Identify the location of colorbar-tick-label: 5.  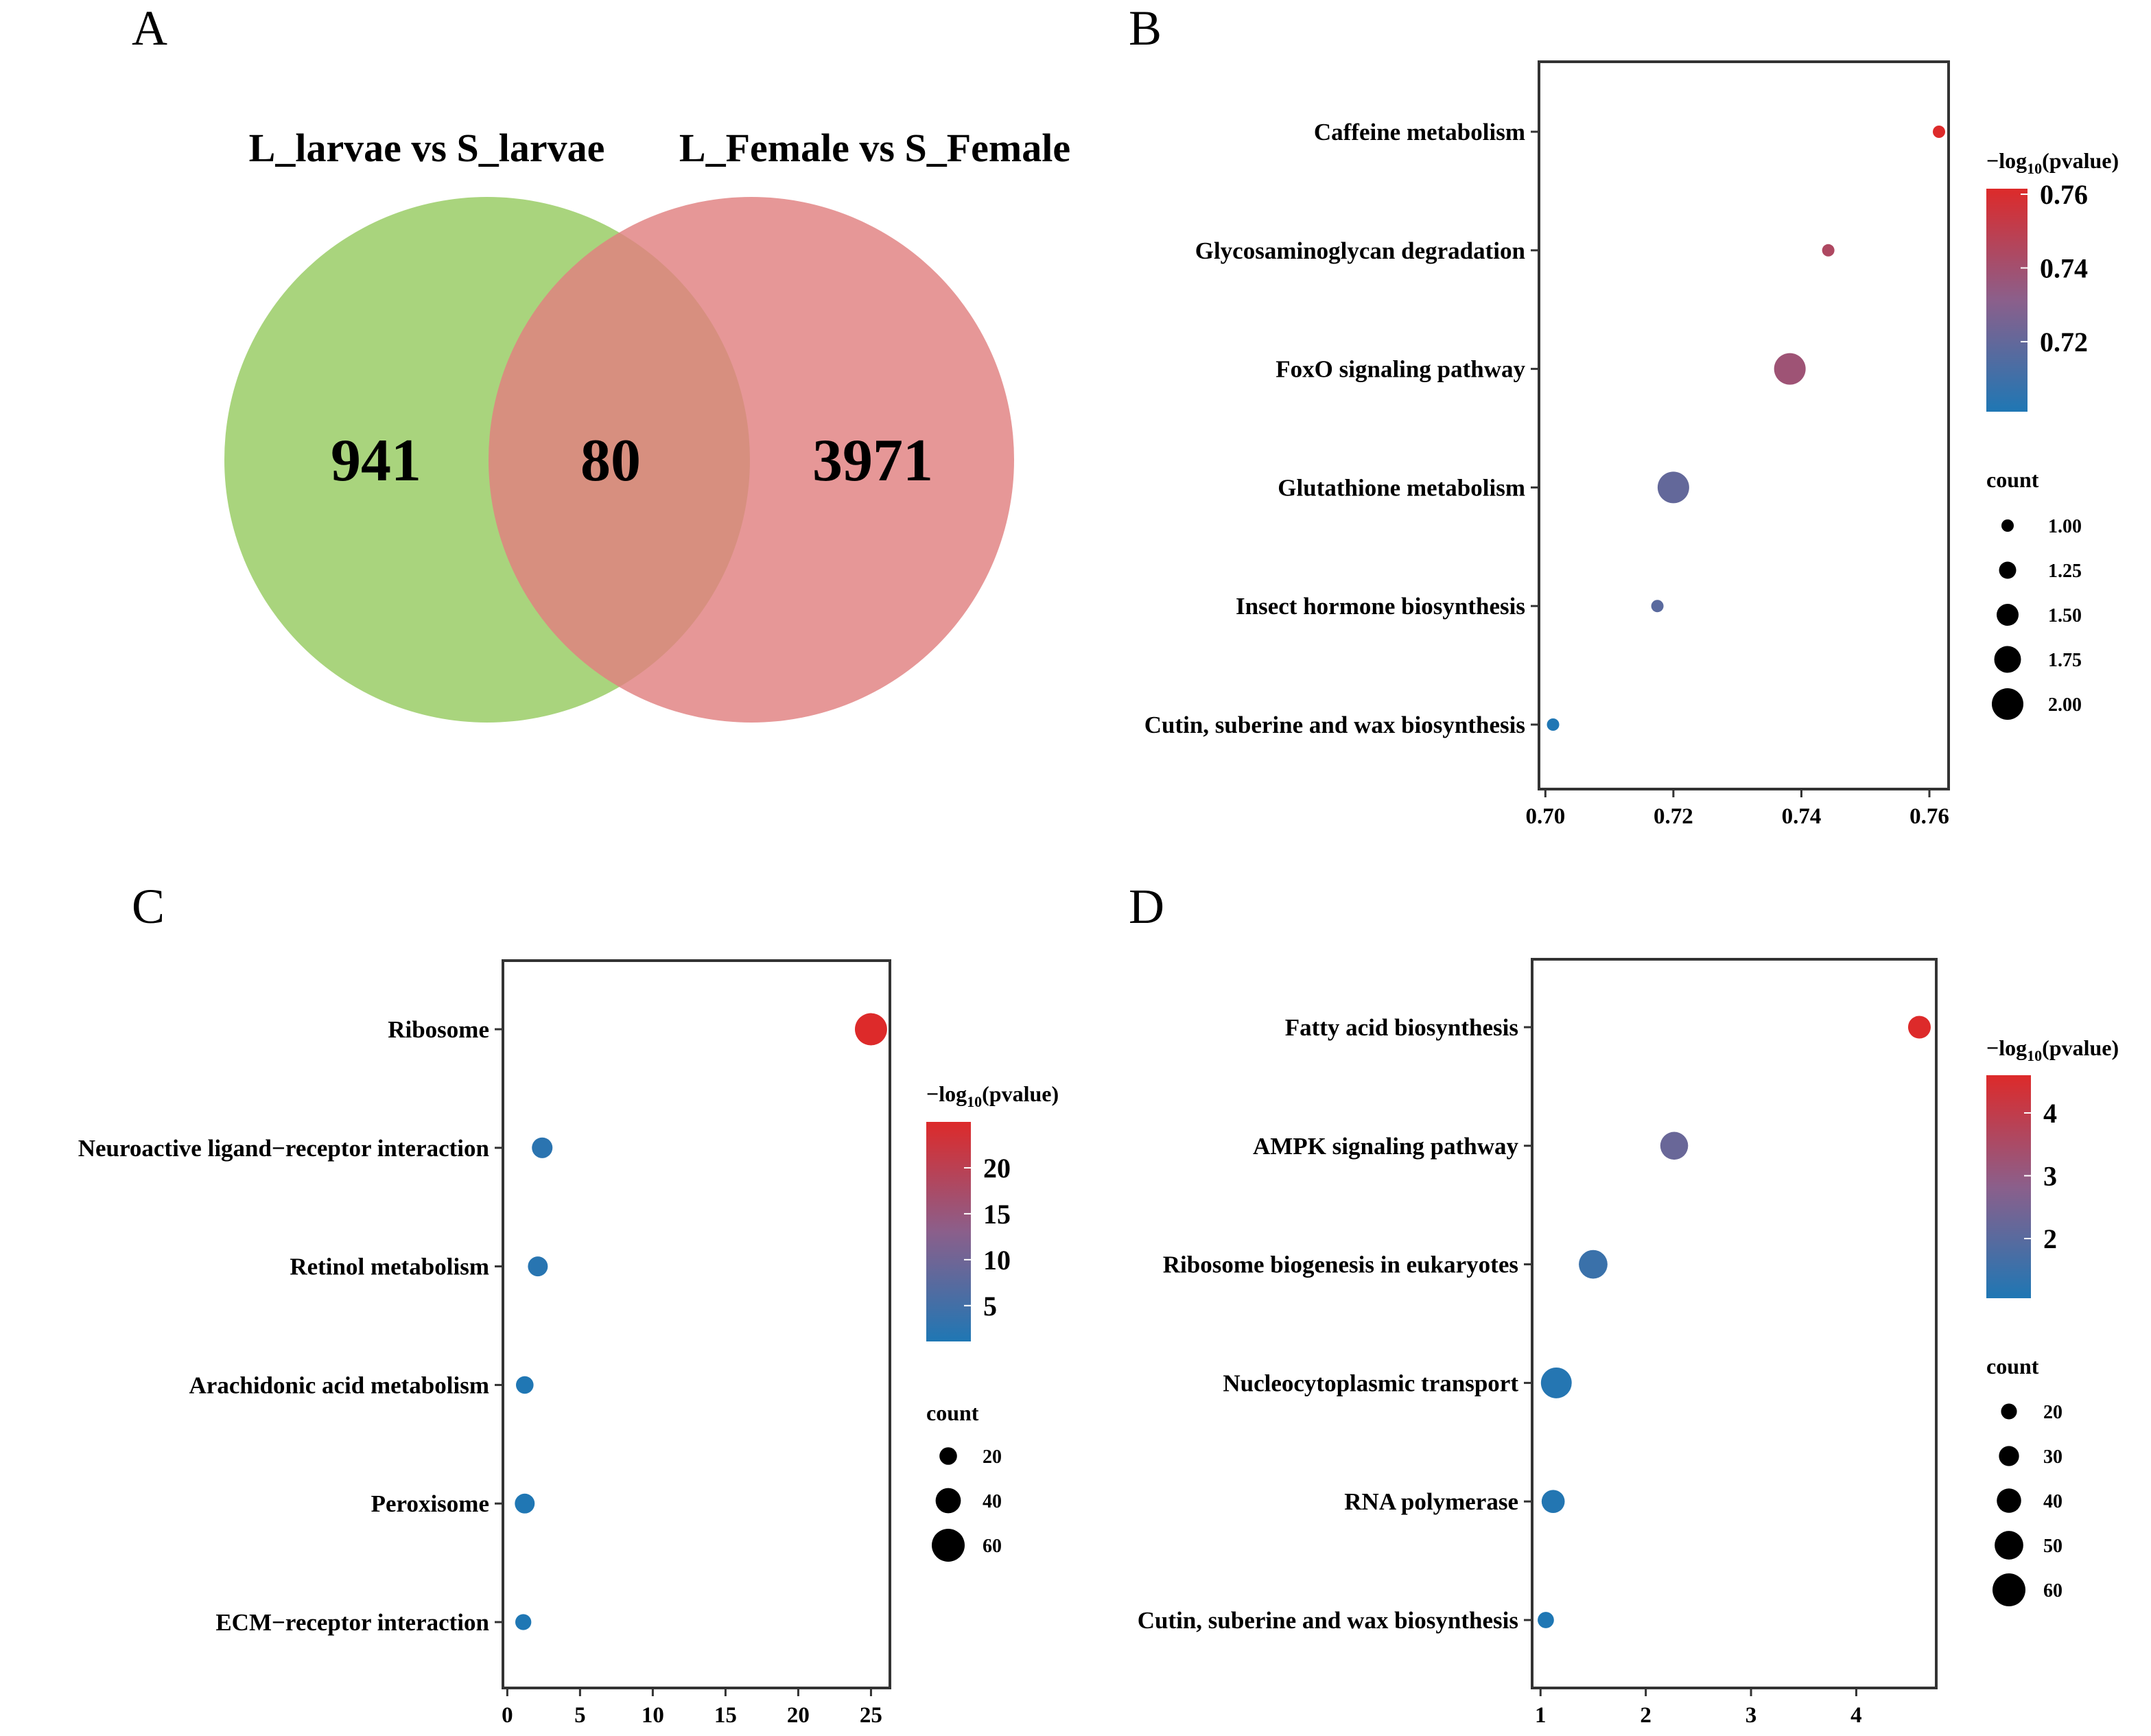
(990, 1307).